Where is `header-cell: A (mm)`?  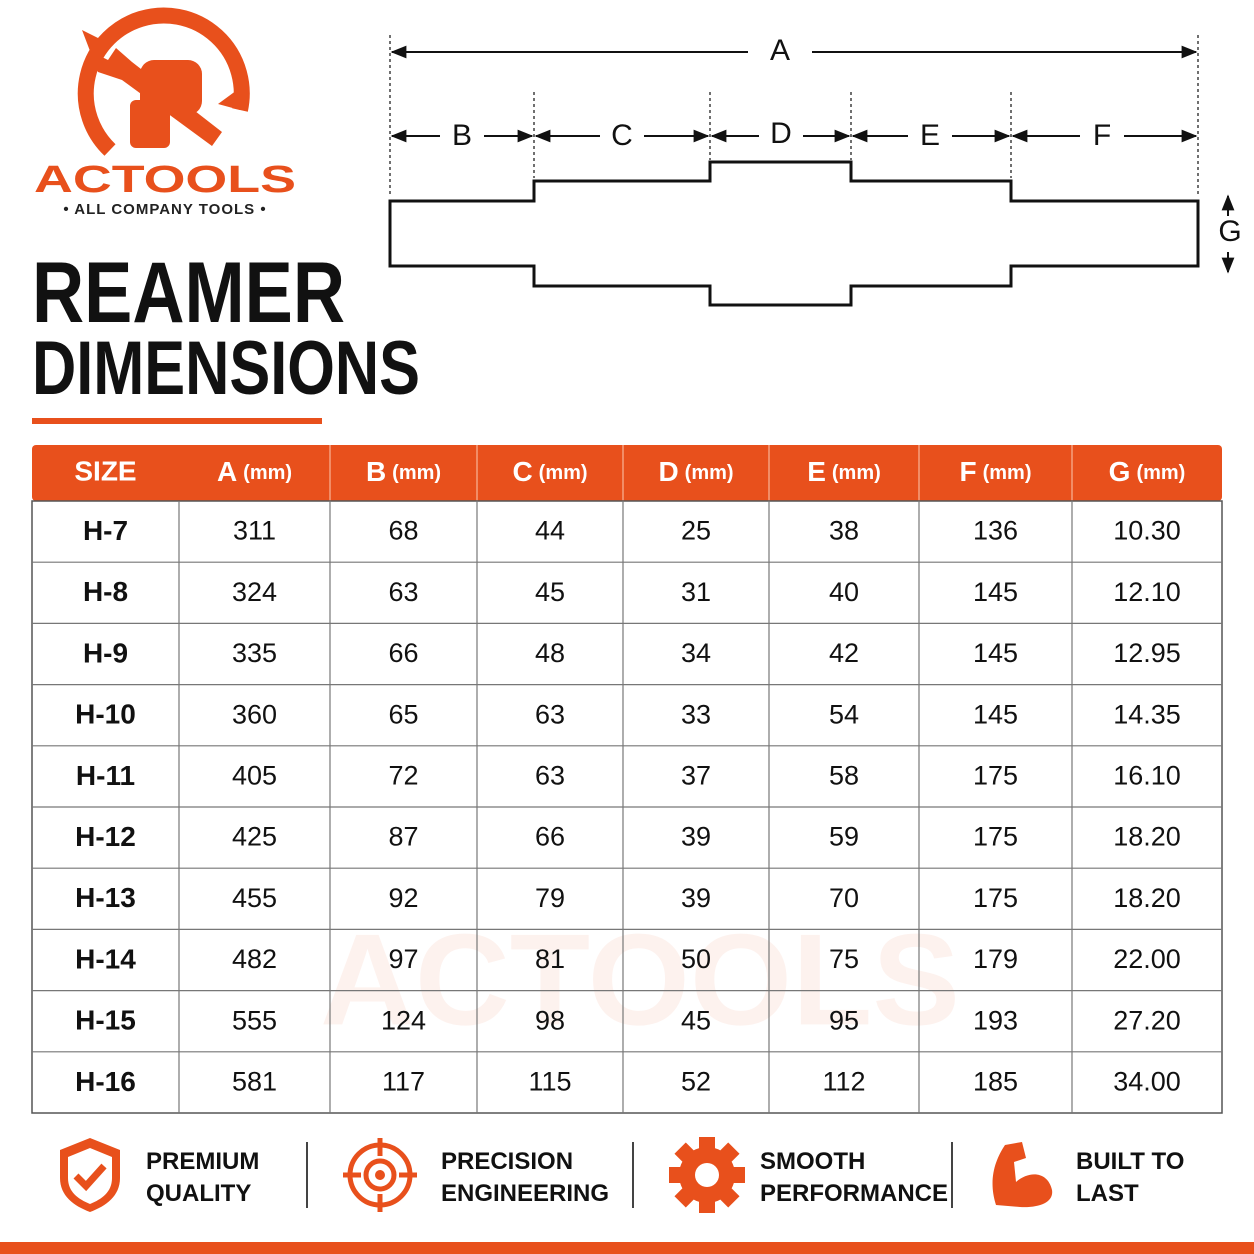 header-cell: A (mm) is located at coordinates (254, 471).